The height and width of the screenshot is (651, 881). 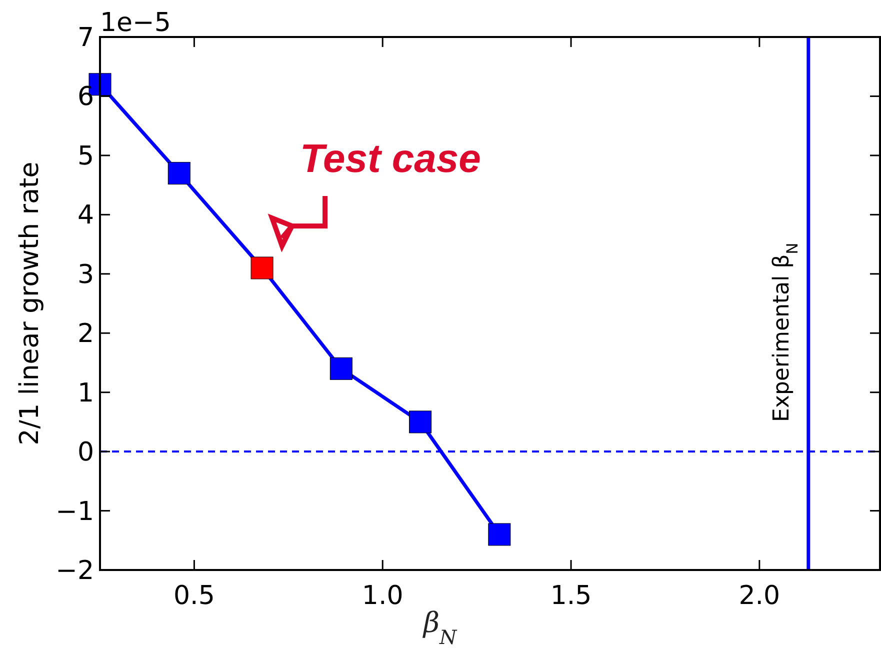 What do you see at coordinates (390, 158) in the screenshot?
I see `annotation: Test case` at bounding box center [390, 158].